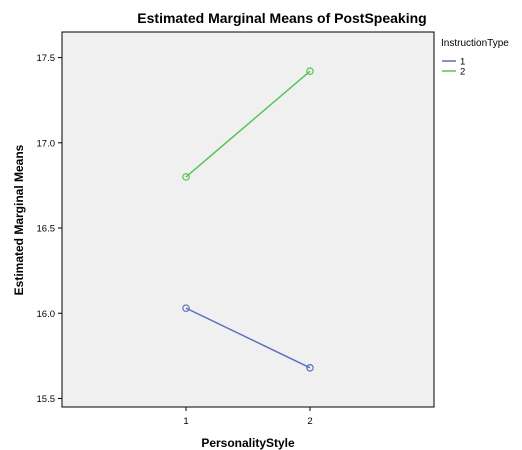  I want to click on y-tick-label: 17.5, so click(46, 58).